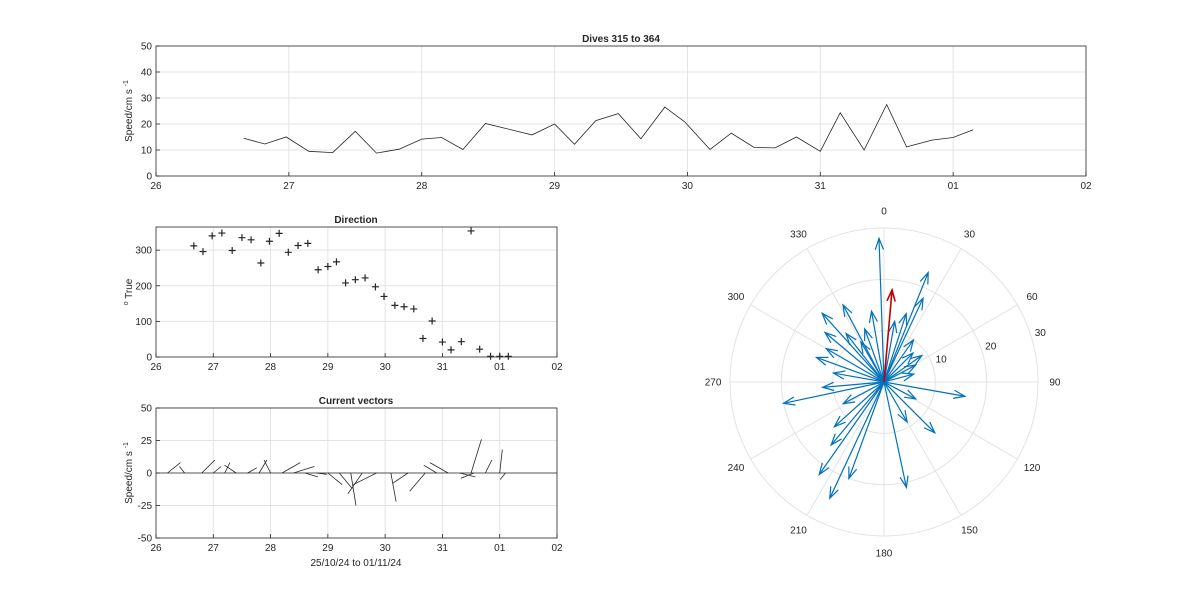  Describe the element at coordinates (688, 186) in the screenshot. I see `speed-x-tick-label: 30` at that location.